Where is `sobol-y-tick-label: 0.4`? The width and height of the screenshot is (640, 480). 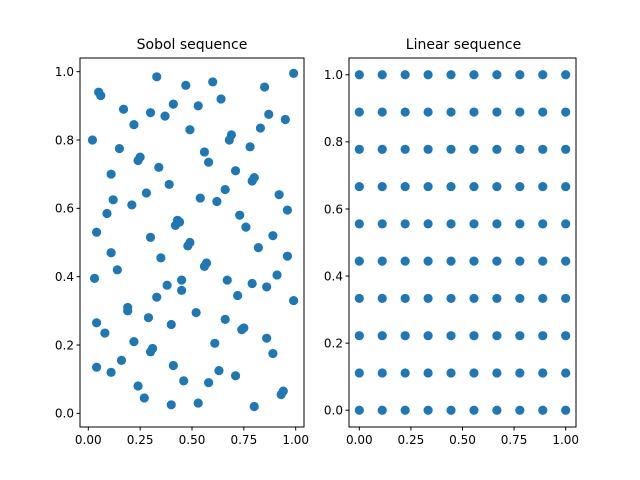 sobol-y-tick-label: 0.4 is located at coordinates (64, 277).